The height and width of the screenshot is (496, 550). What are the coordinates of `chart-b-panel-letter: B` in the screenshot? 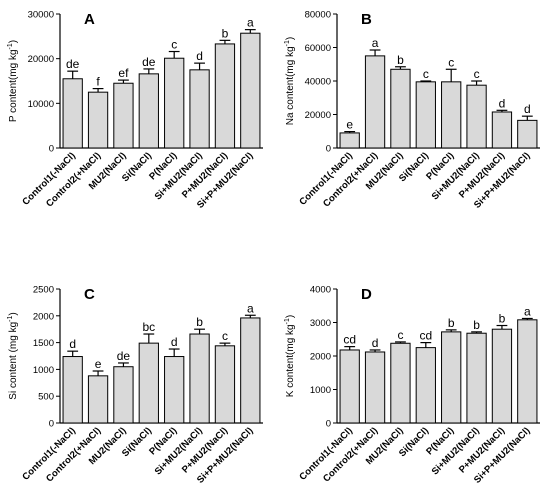 It's located at (366, 19).